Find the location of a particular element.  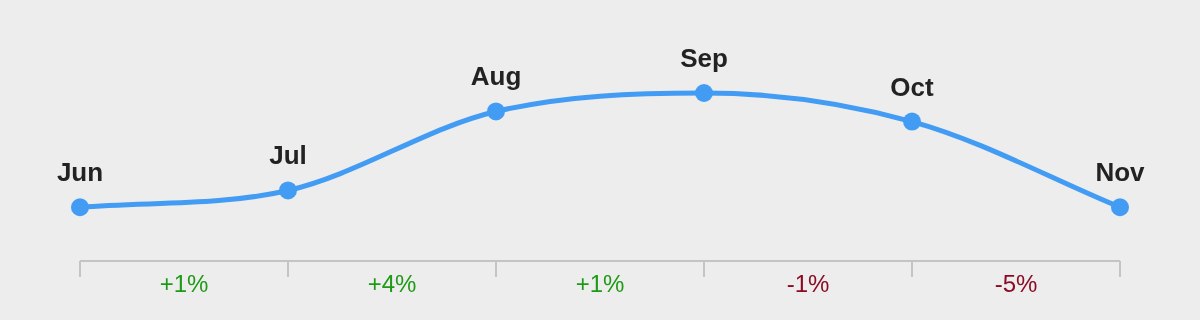

x-tick-label: Jul is located at coordinates (288, 155).